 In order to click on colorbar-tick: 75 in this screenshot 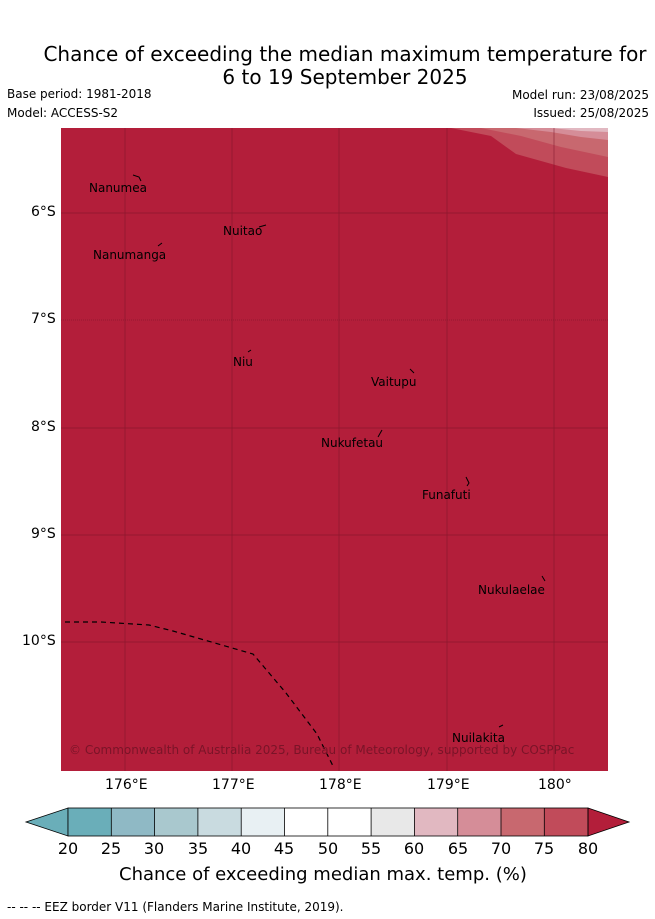, I will do `click(544, 848)`.